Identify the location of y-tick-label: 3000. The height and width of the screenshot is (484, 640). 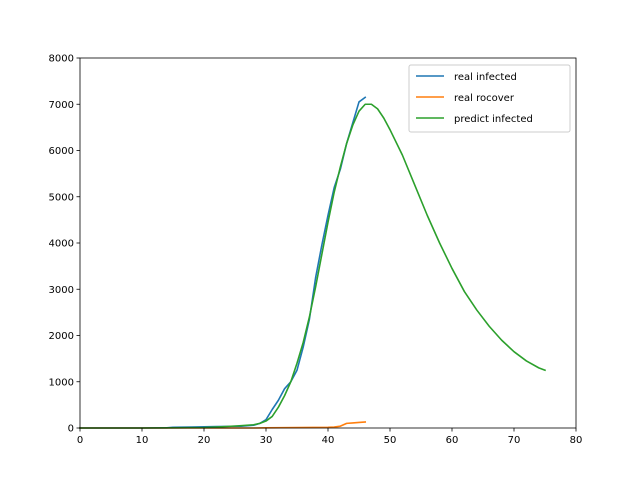
(61, 290).